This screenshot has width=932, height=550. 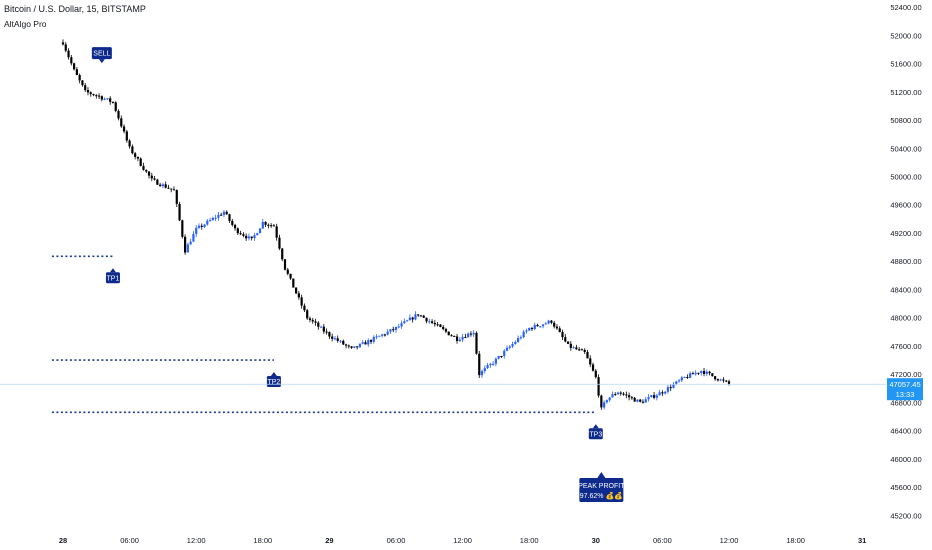 What do you see at coordinates (396, 540) in the screenshot?
I see `x-tick-label: 06:00` at bounding box center [396, 540].